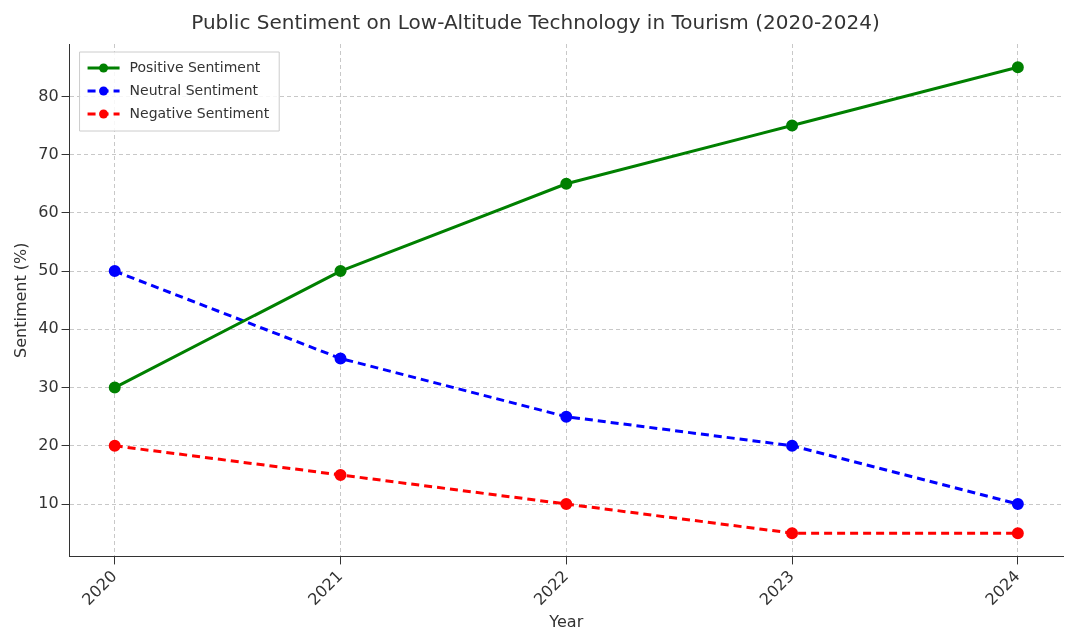 This screenshot has width=1083, height=640. I want to click on y-tick-label: 50, so click(48, 270).